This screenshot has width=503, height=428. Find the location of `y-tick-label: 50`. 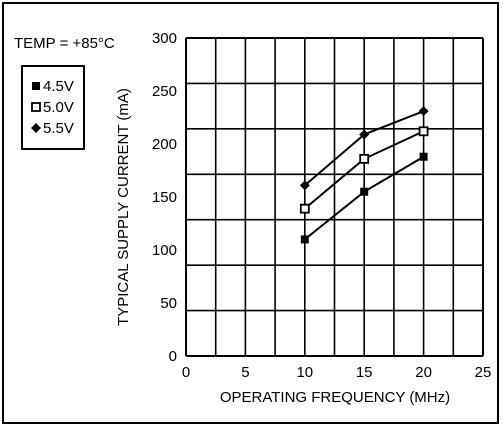

y-tick-label: 50 is located at coordinates (168, 303).